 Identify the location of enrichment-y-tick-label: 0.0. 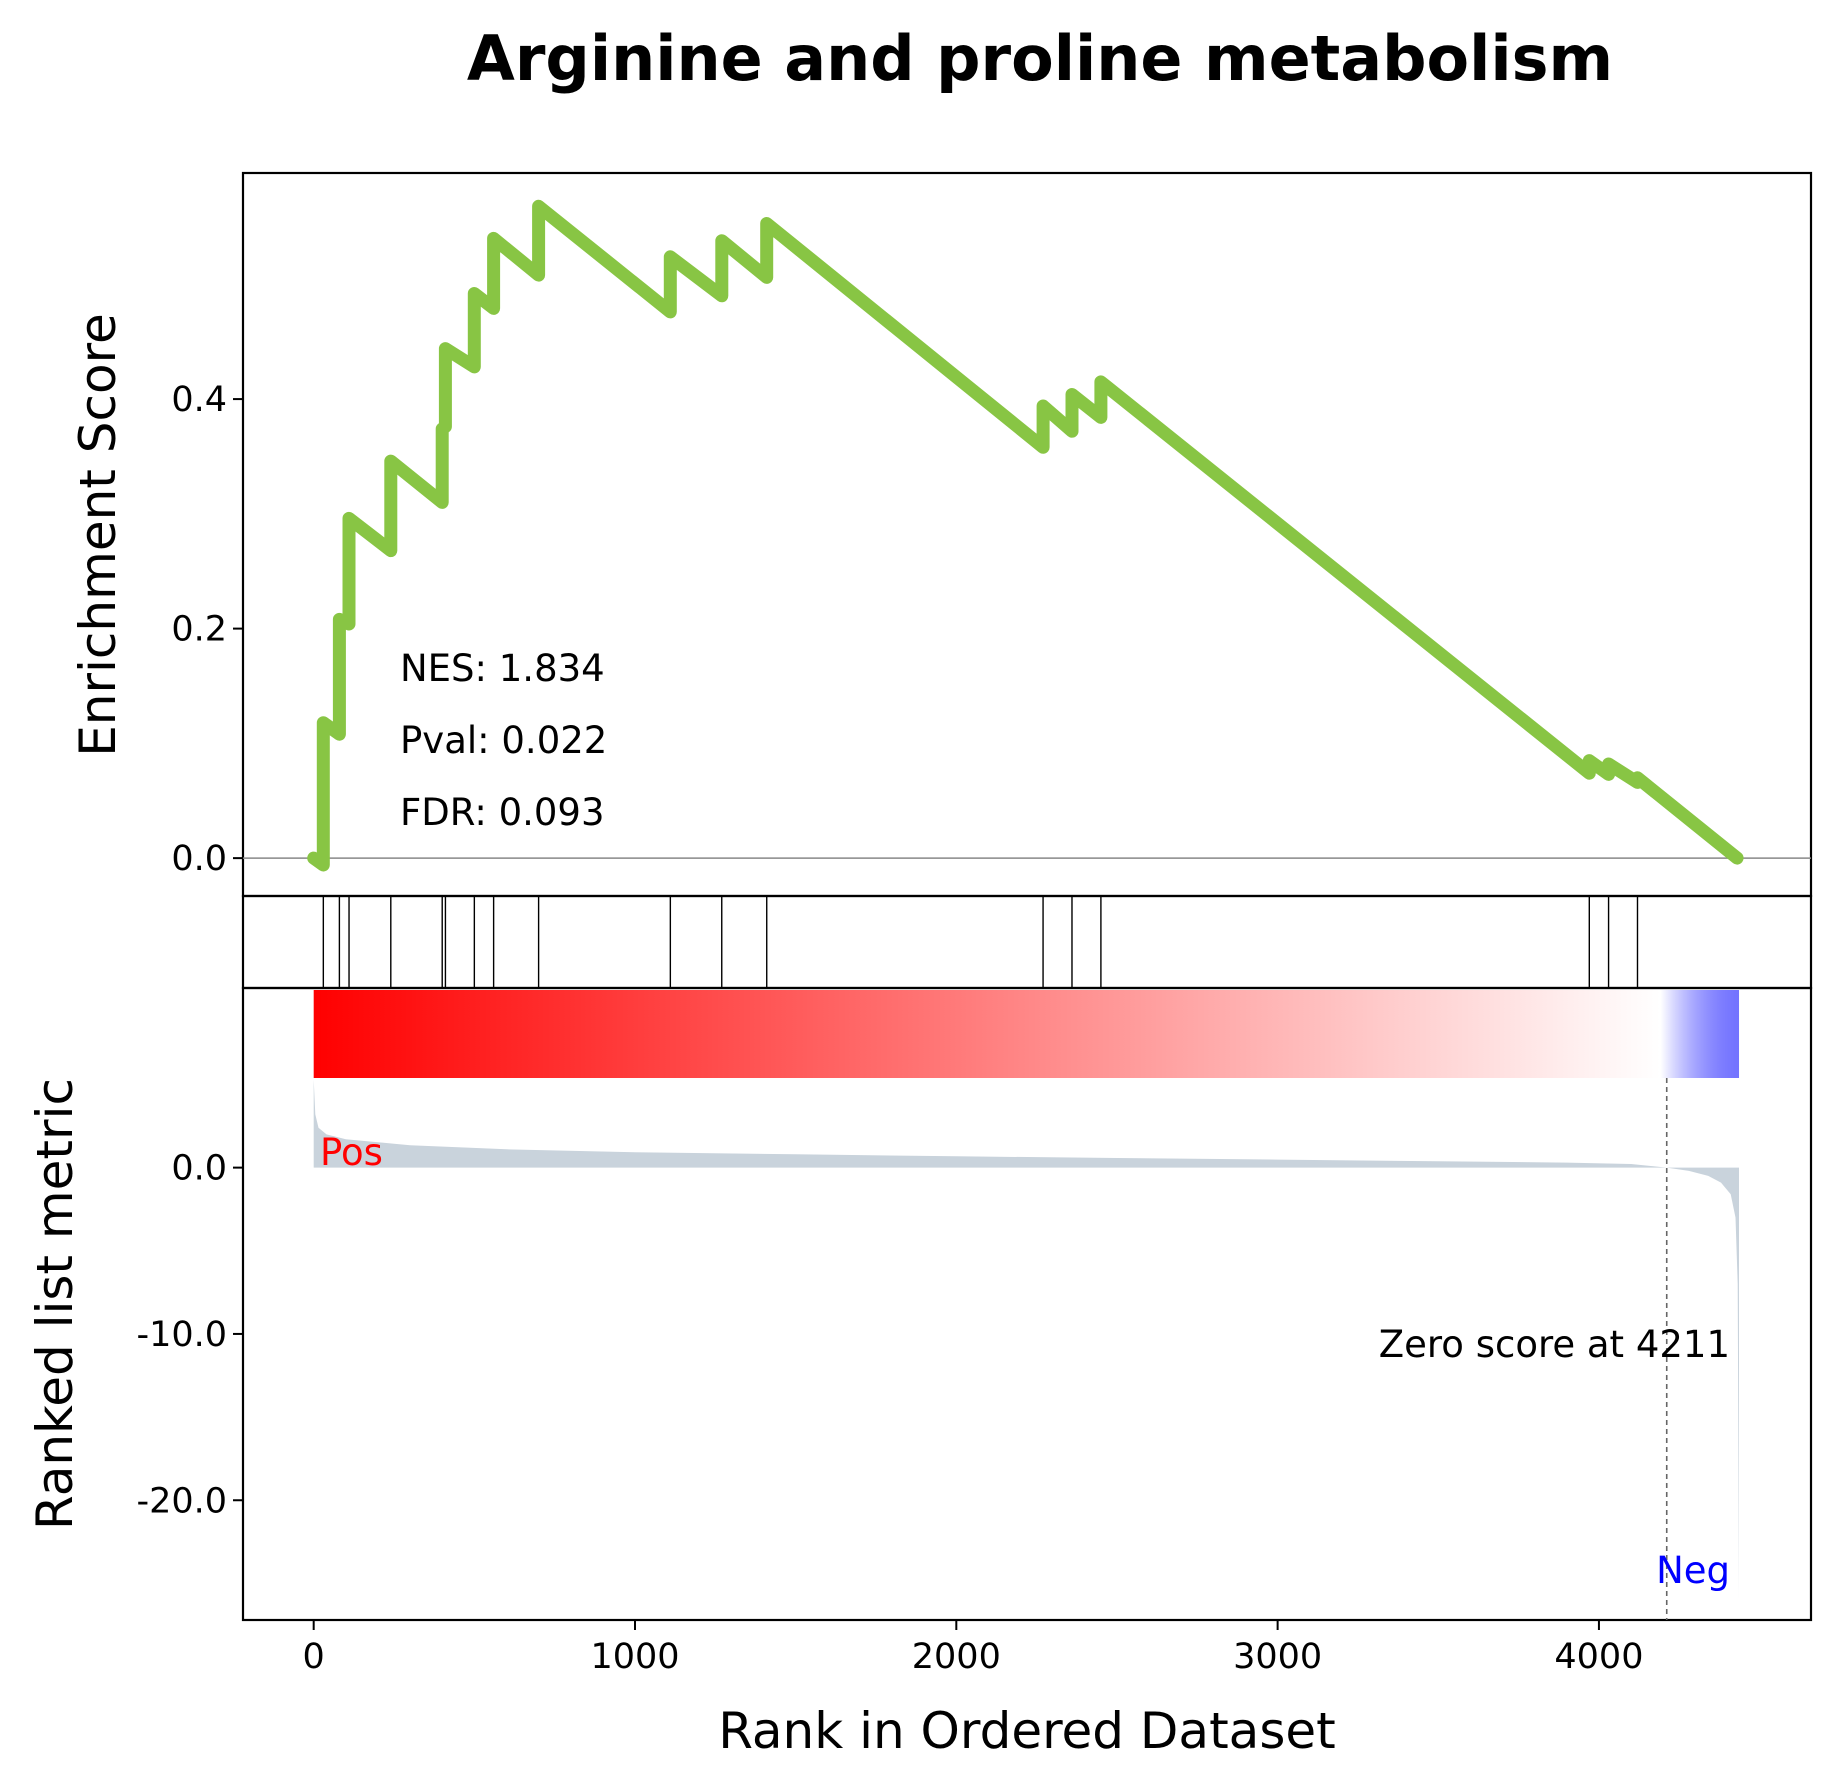
(199, 859).